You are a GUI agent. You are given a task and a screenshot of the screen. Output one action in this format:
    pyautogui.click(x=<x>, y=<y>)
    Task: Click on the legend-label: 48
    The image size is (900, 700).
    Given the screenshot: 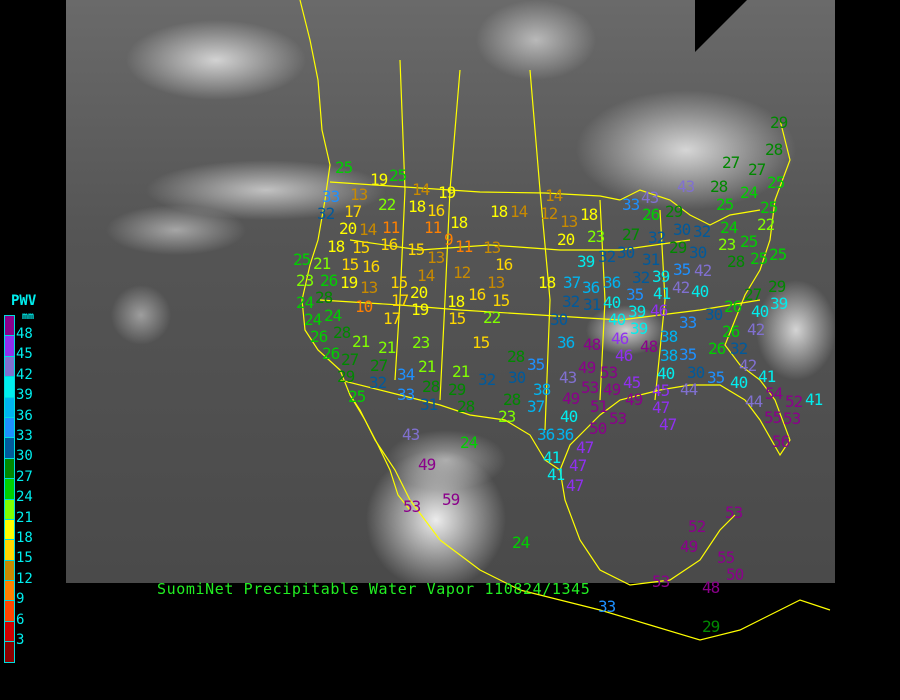 What is the action you would take?
    pyautogui.click(x=24, y=334)
    